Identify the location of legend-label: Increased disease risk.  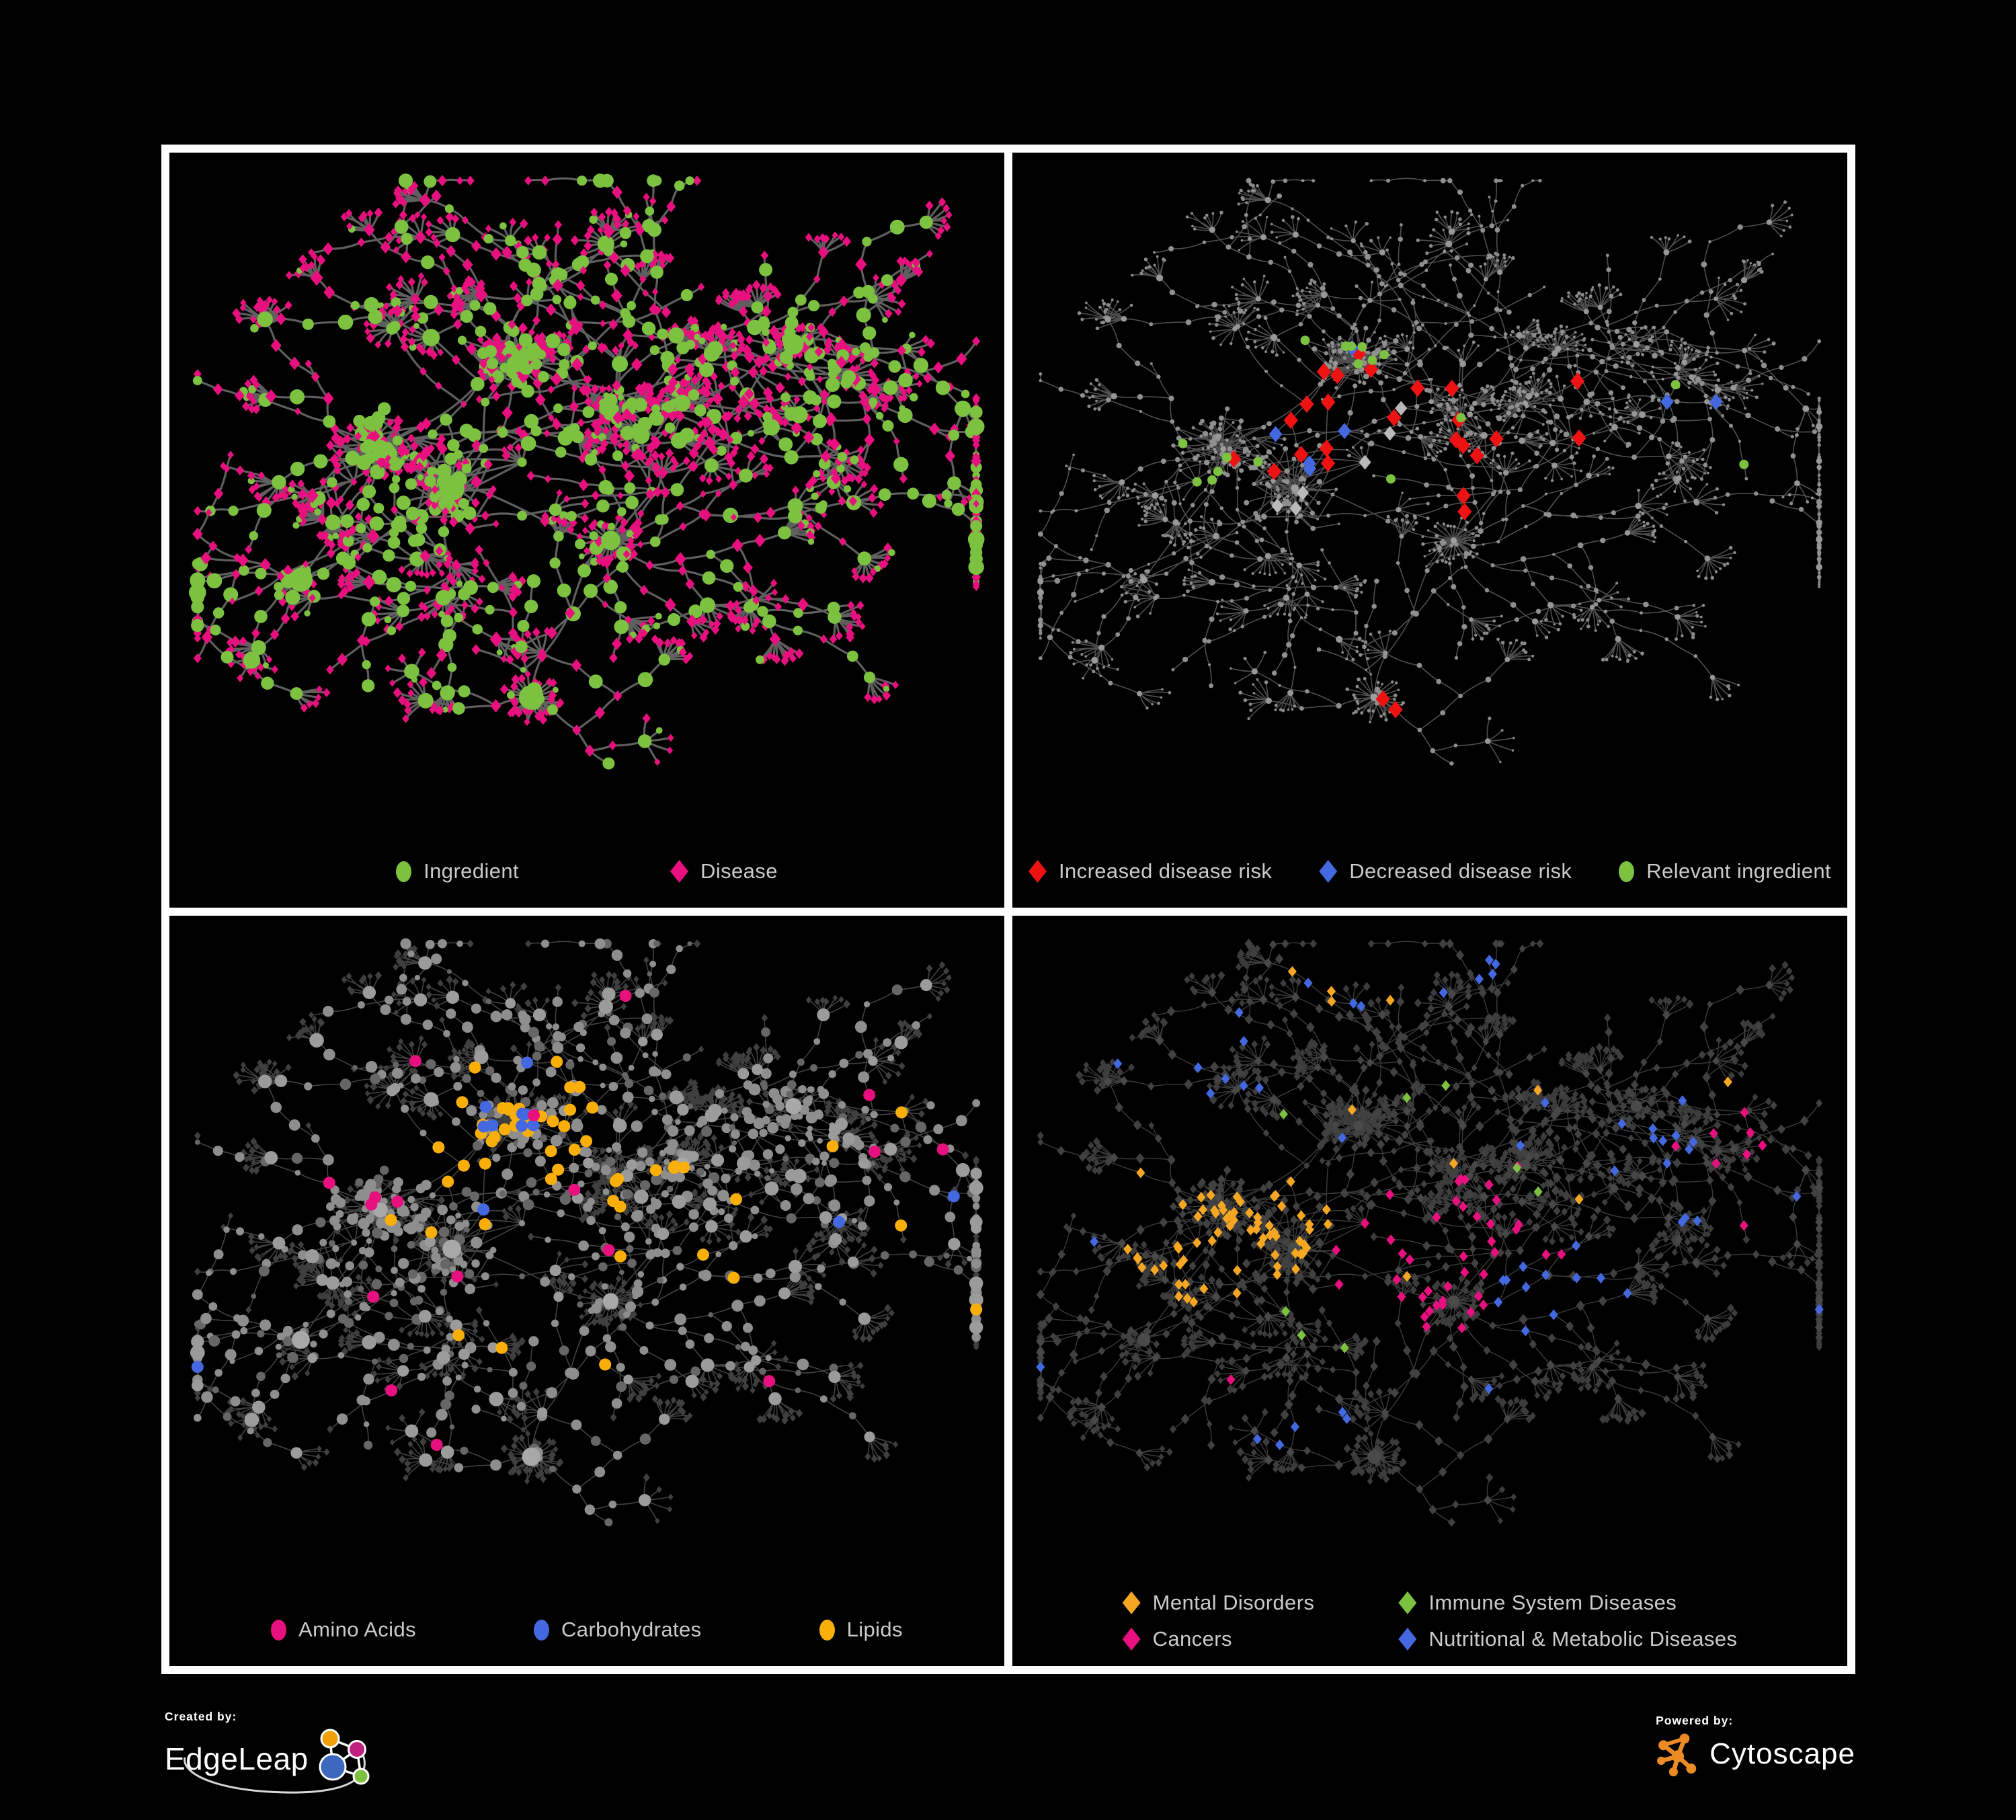
(1166, 871).